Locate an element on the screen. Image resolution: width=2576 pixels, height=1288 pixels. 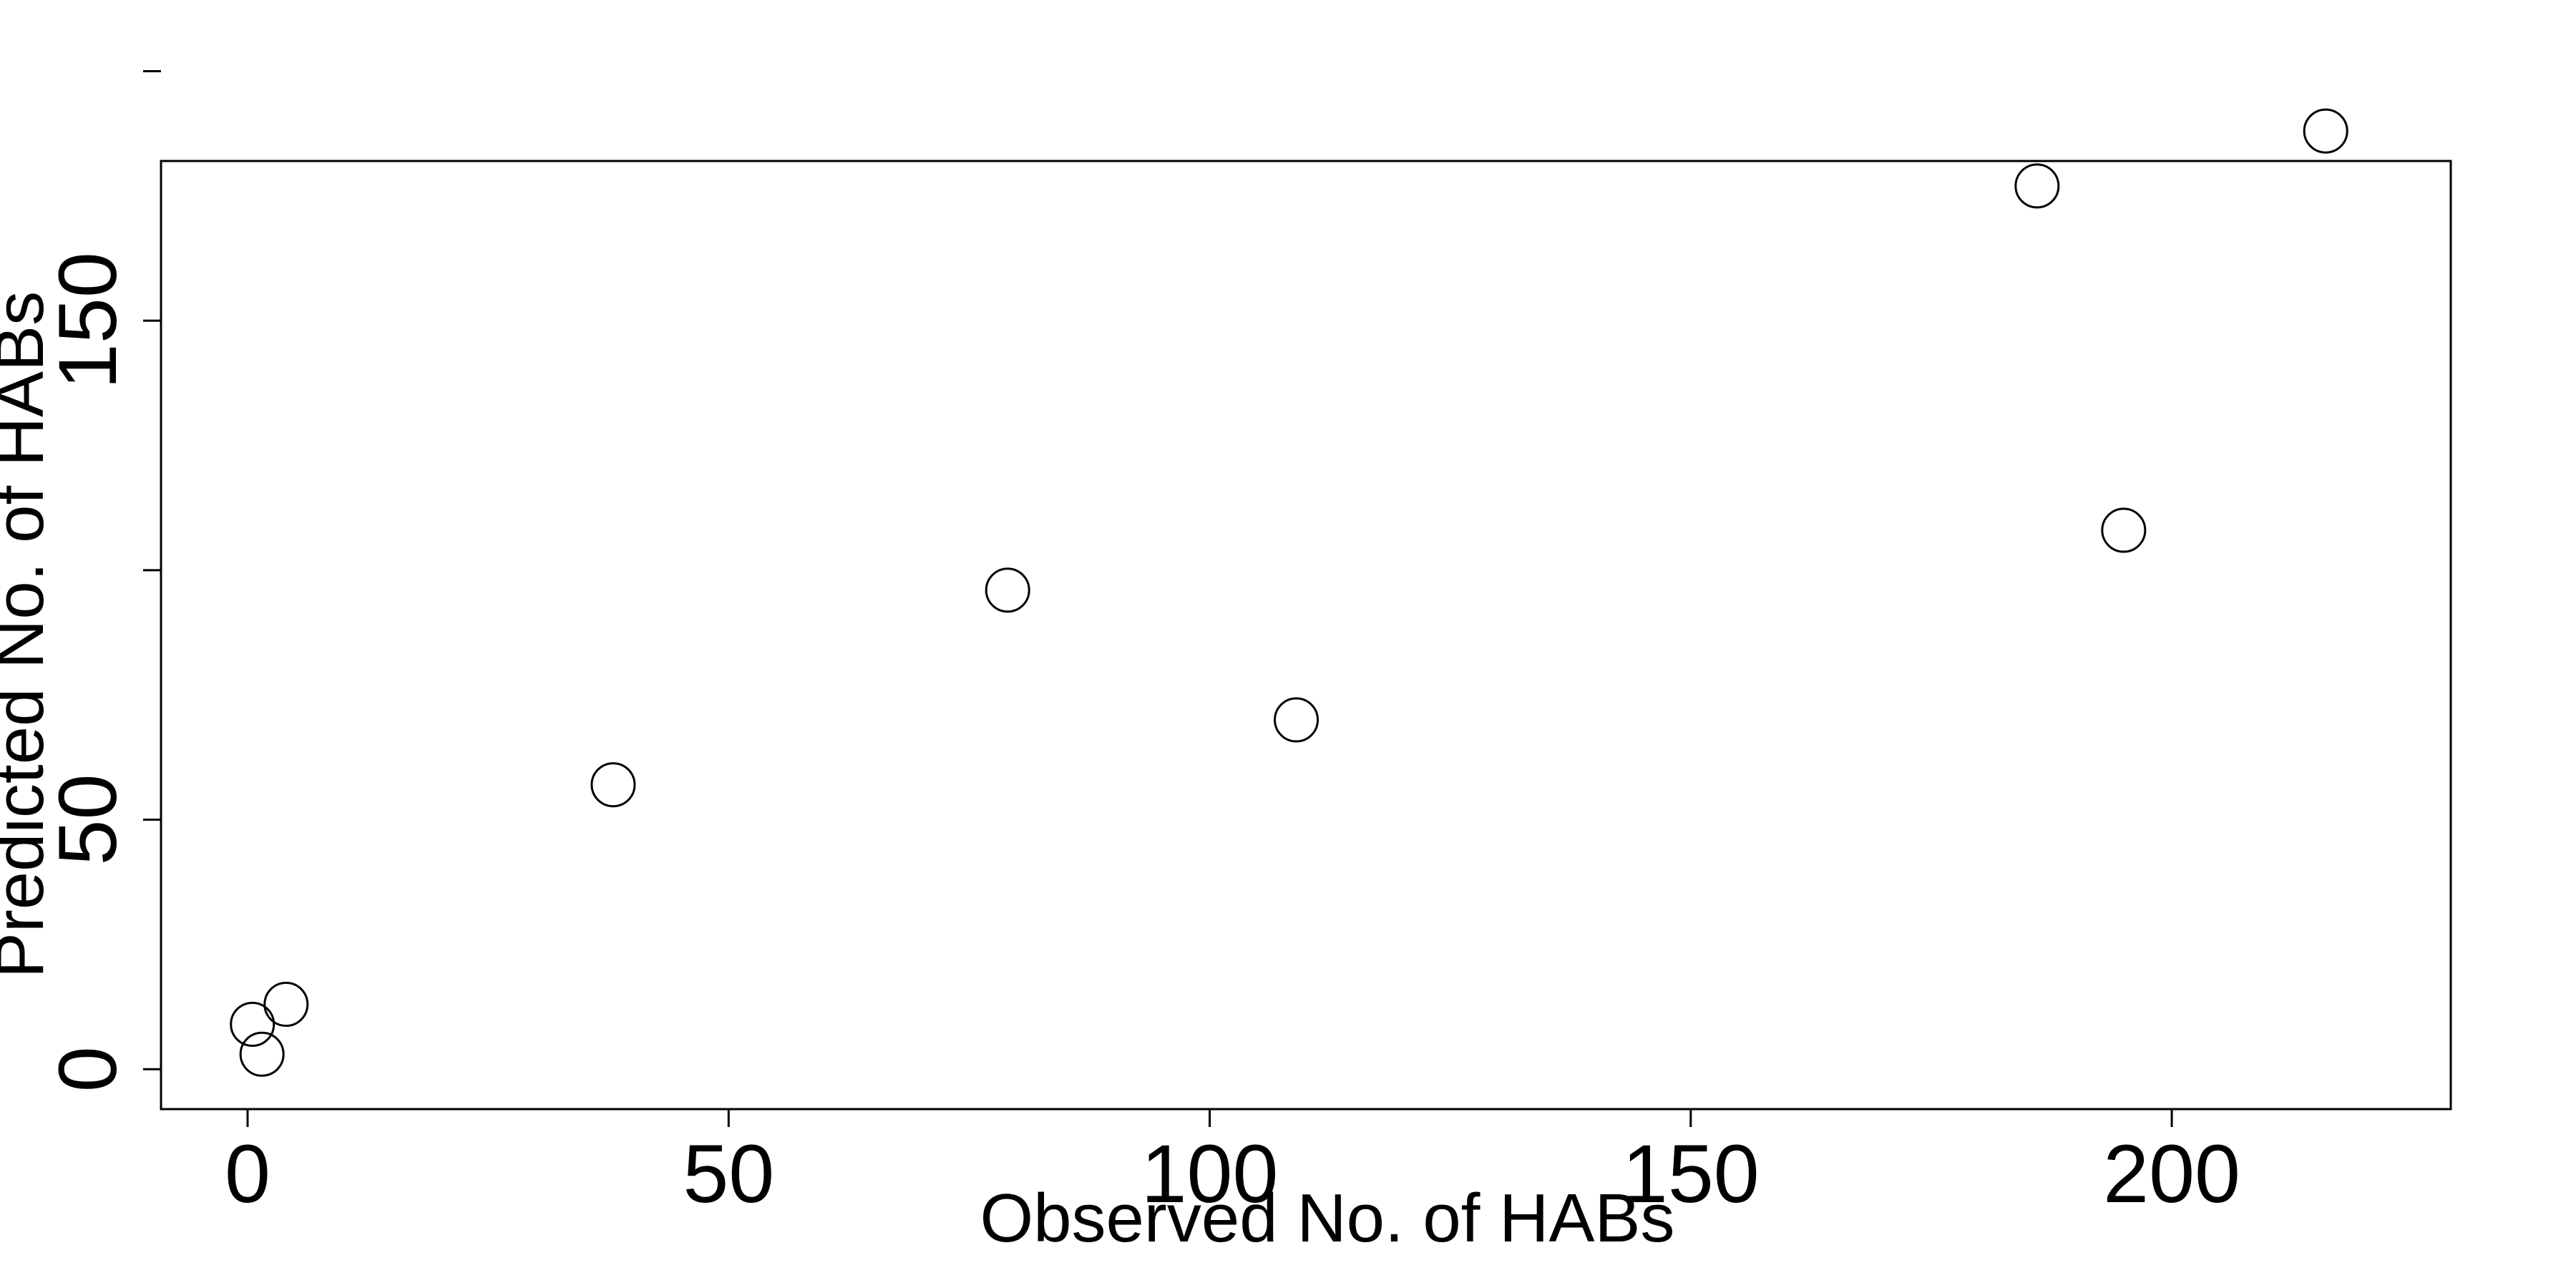
x-tick-label: 200 is located at coordinates (2171, 1174).